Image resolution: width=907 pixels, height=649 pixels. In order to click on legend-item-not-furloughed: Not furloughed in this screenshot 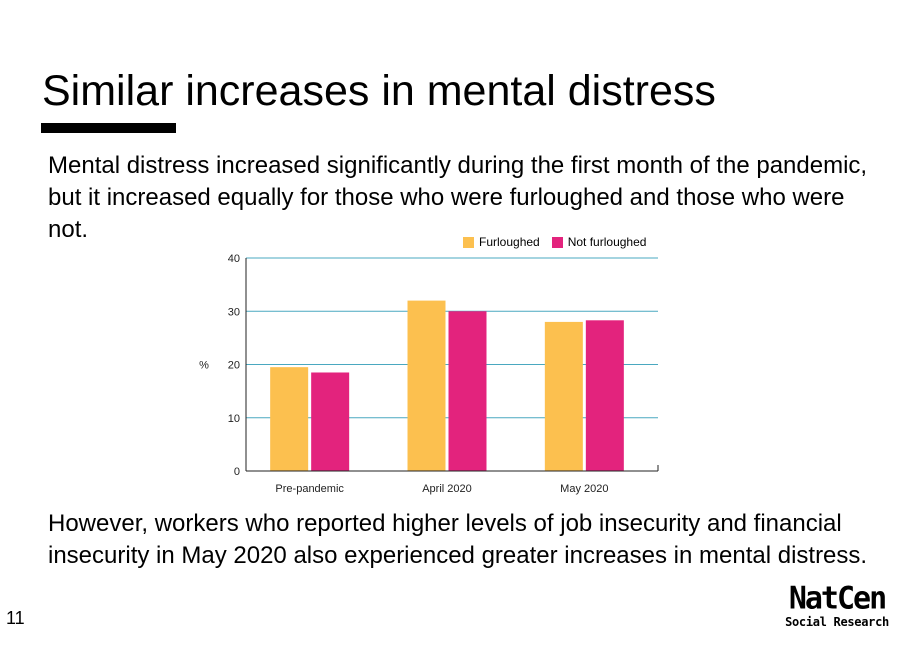, I will do `click(599, 242)`.